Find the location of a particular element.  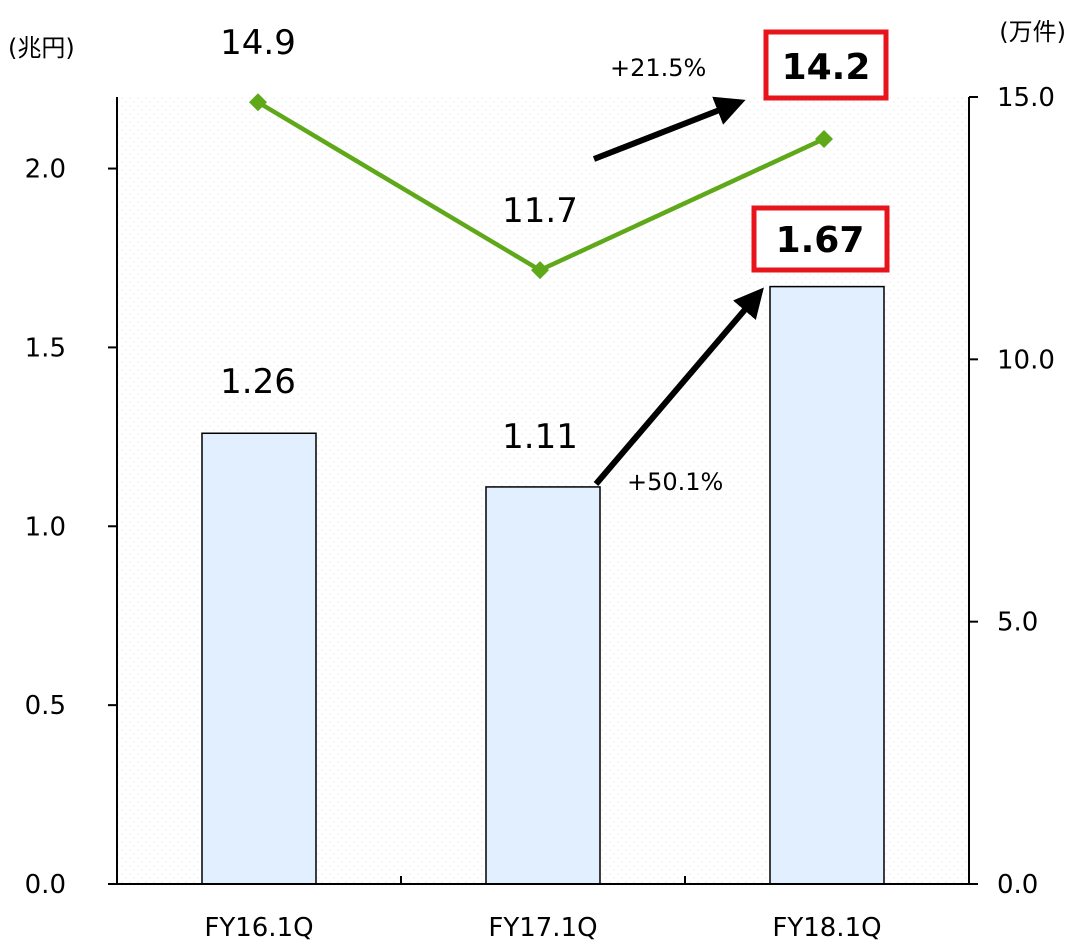

line-value-label: 14.9 is located at coordinates (258, 43).